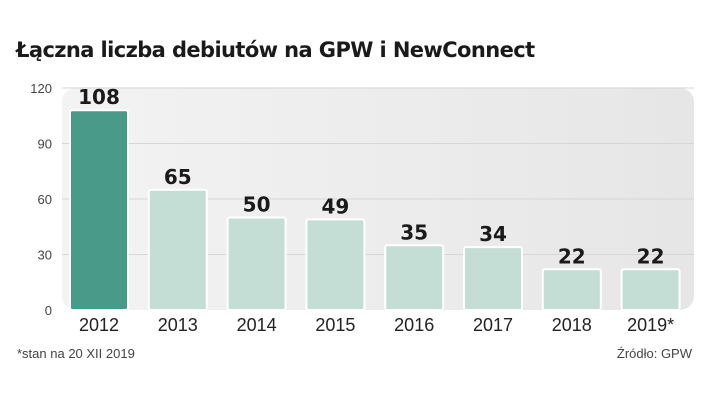 This screenshot has width=720, height=406. What do you see at coordinates (571, 289) in the screenshot?
I see `bar-2018` at bounding box center [571, 289].